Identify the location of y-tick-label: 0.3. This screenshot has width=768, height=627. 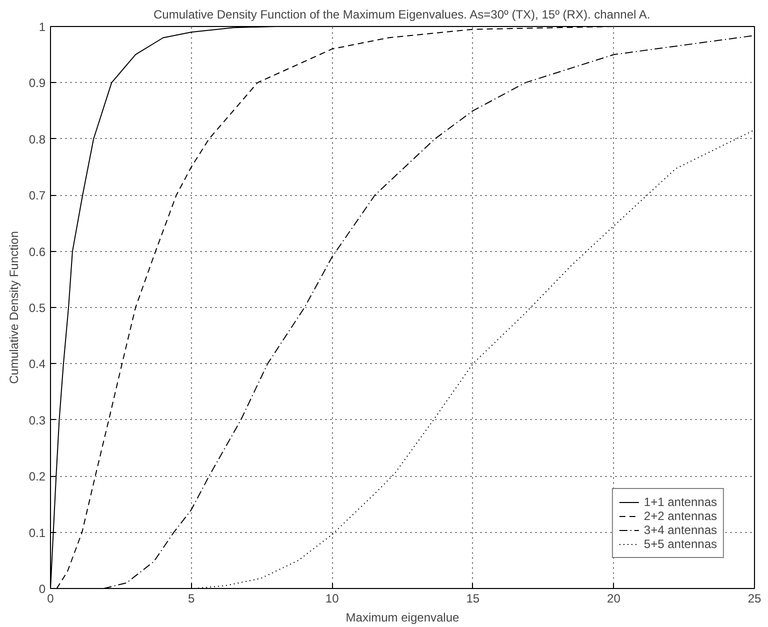
(37, 420).